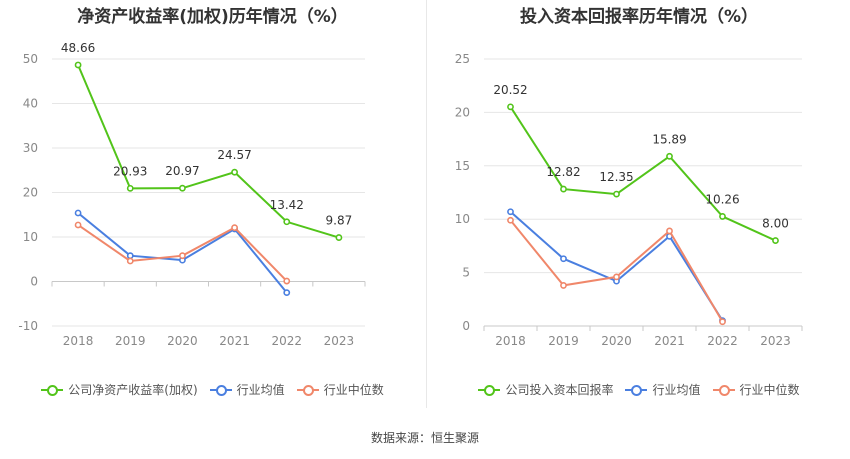 The width and height of the screenshot is (850, 459). Describe the element at coordinates (287, 205) in the screenshot. I see `data-label: 13.42` at that location.